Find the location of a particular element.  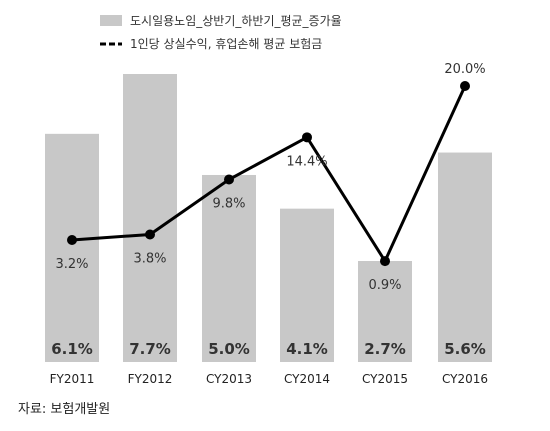

legend-bar-swatch is located at coordinates (111, 20).